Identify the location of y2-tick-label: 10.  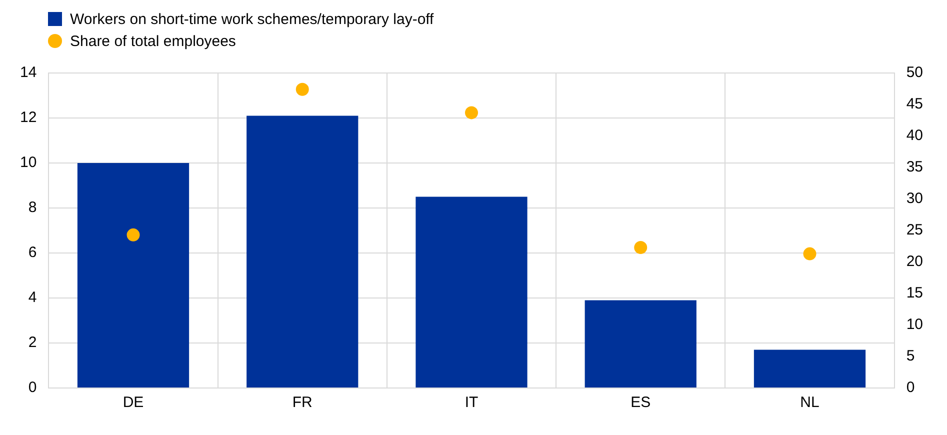
(915, 325).